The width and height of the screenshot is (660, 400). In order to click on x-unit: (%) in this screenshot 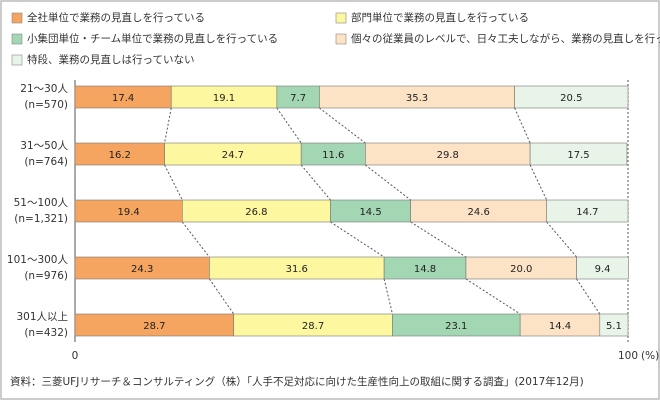, I will do `click(650, 356)`.